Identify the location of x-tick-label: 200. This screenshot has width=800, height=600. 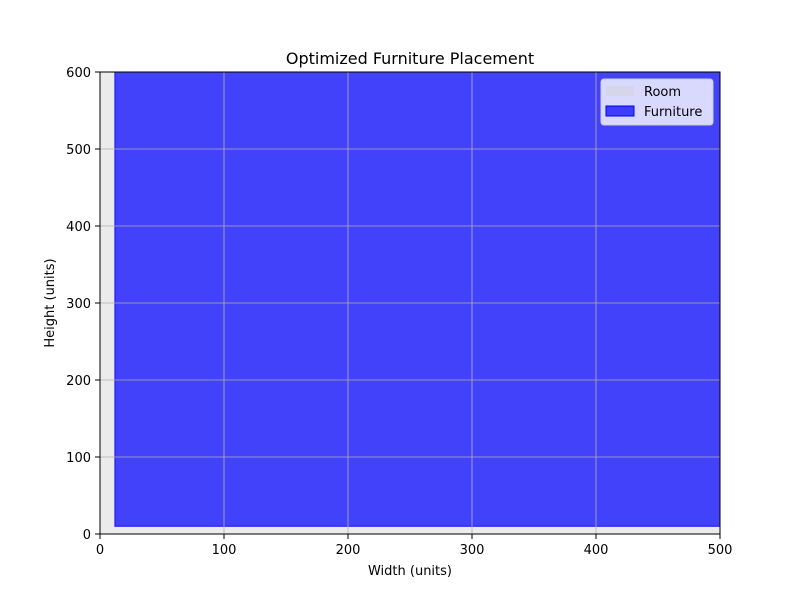
(348, 550).